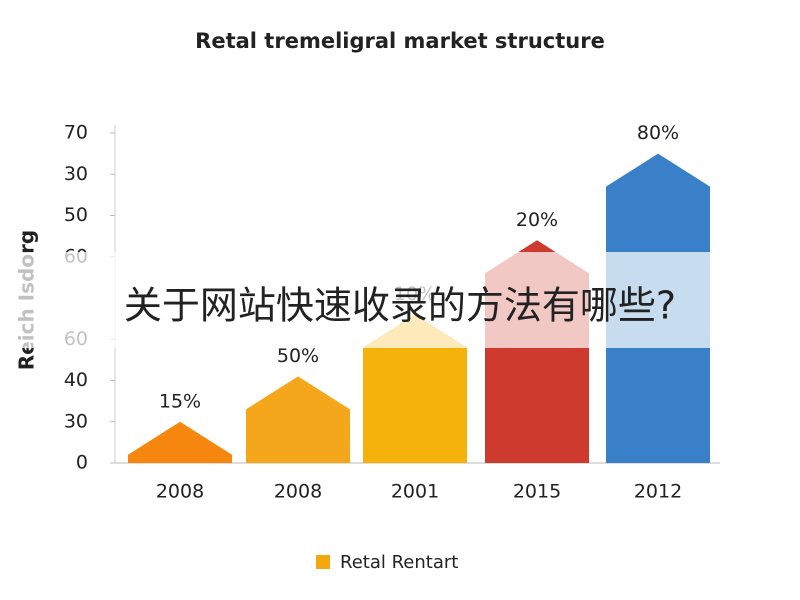 The image size is (800, 600). I want to click on bar-annotation: 50%, so click(298, 356).